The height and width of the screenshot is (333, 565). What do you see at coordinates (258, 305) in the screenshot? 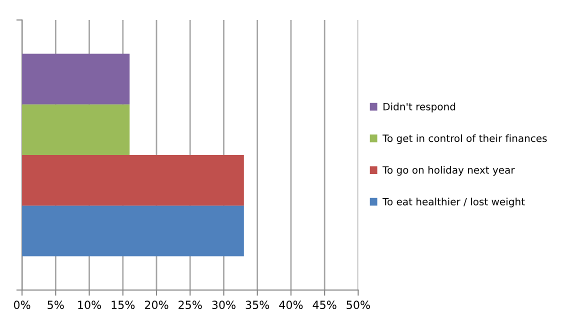
I see `x-tick-label: 35%` at bounding box center [258, 305].